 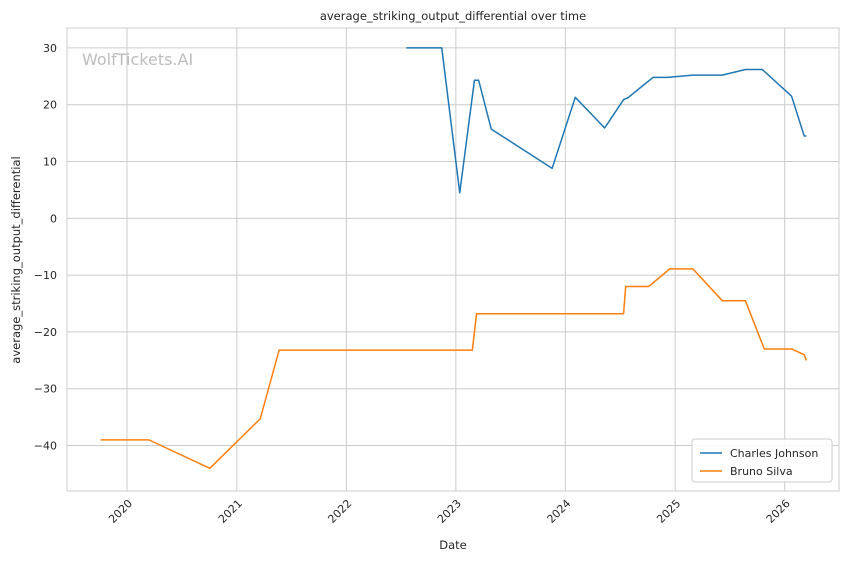 I want to click on y-tick-label: −10, so click(x=45, y=275).